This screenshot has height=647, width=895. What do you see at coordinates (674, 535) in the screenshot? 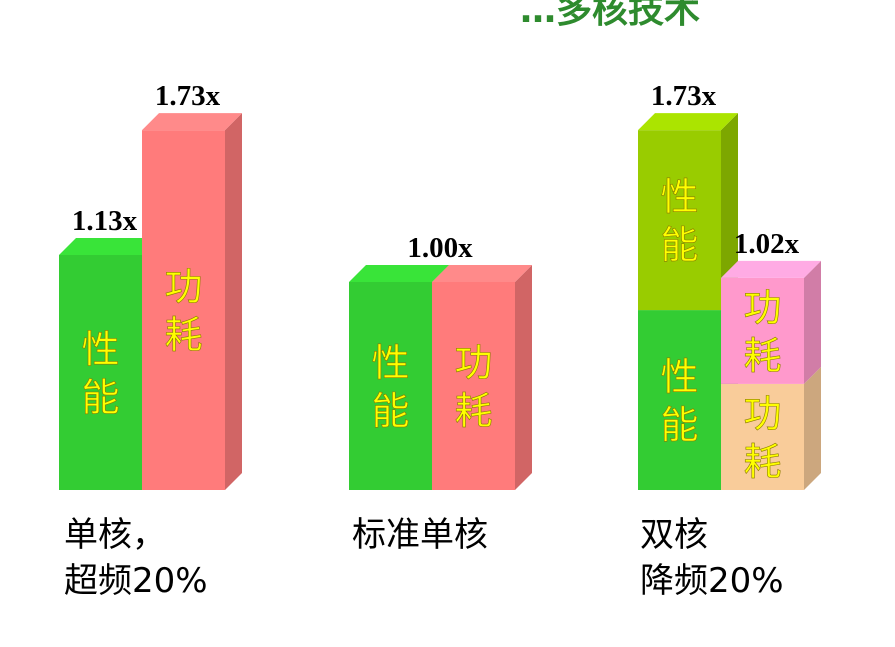
I see `caption-line: 双核` at bounding box center [674, 535].